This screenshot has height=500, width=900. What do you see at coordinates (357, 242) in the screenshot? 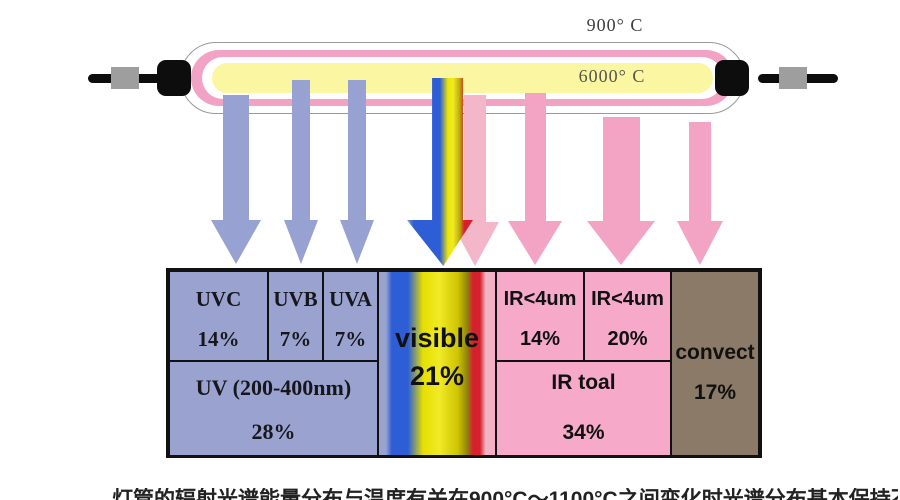
I see `uva-arrow-head` at bounding box center [357, 242].